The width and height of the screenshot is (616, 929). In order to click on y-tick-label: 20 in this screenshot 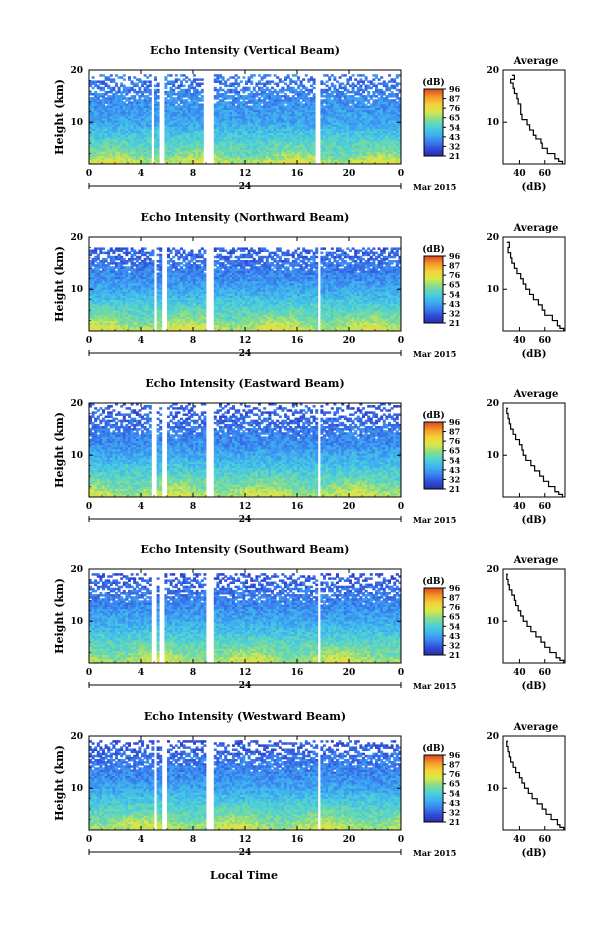, I will do `click(76, 71)`.